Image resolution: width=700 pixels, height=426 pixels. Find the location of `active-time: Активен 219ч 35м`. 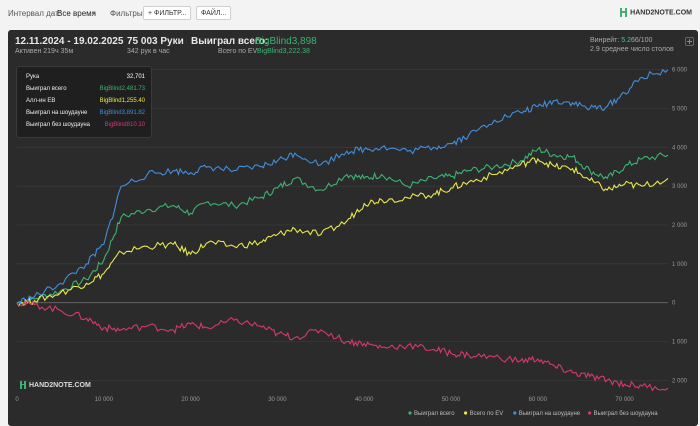

active-time: Активен 219ч 35м is located at coordinates (44, 51).